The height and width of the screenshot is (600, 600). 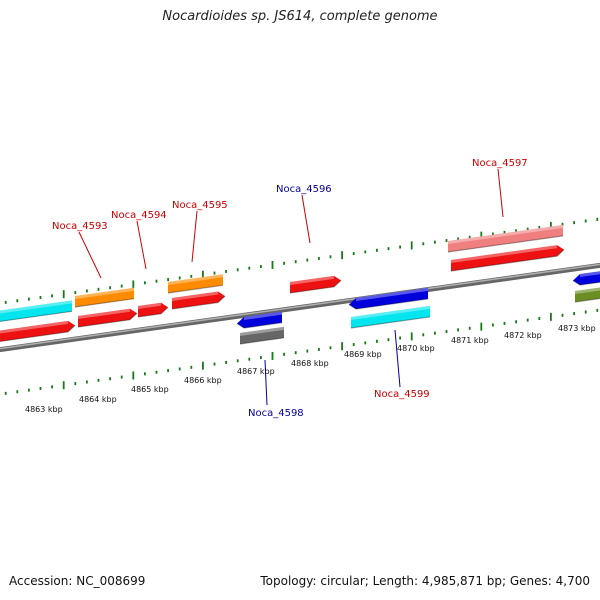 What do you see at coordinates (301, 260) in the screenshot?
I see `forward-scale-line` at bounding box center [301, 260].